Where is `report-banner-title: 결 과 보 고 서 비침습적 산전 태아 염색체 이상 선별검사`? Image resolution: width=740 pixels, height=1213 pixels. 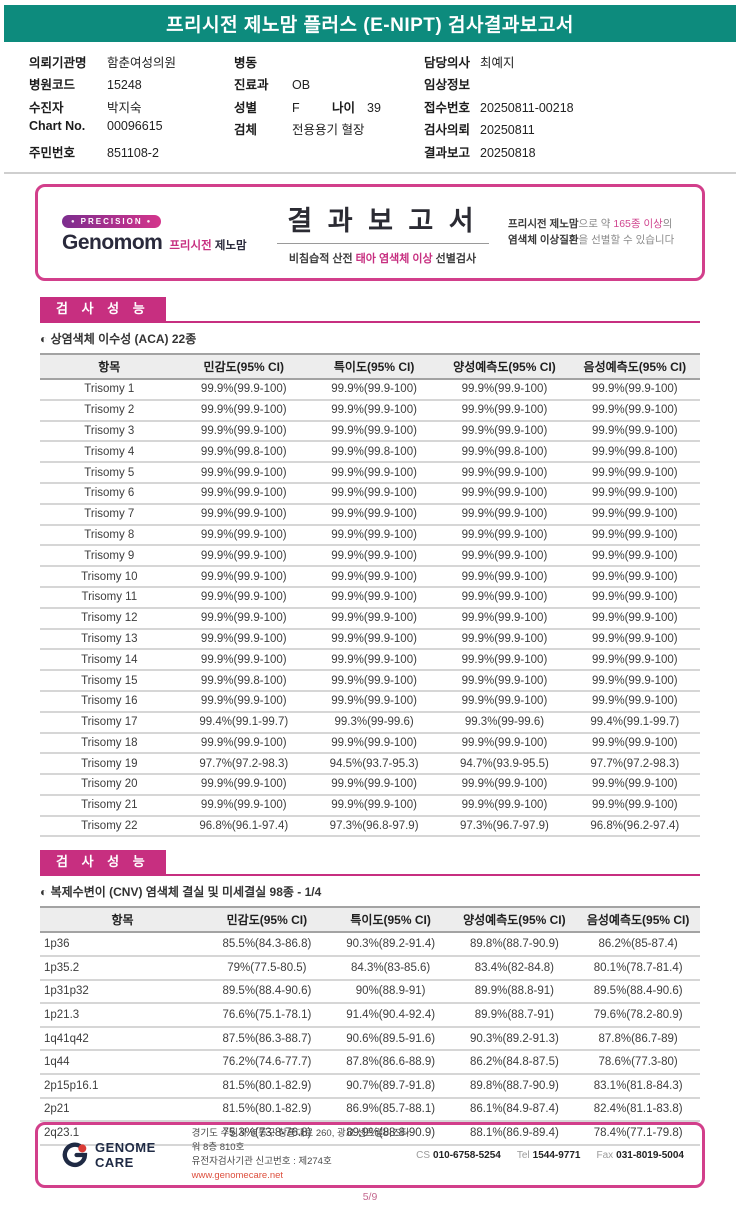
report-banner-title: 결 과 보 고 서 비침습적 산전 태아 염색체 이상 선별검사 is located at coordinates (382, 232).